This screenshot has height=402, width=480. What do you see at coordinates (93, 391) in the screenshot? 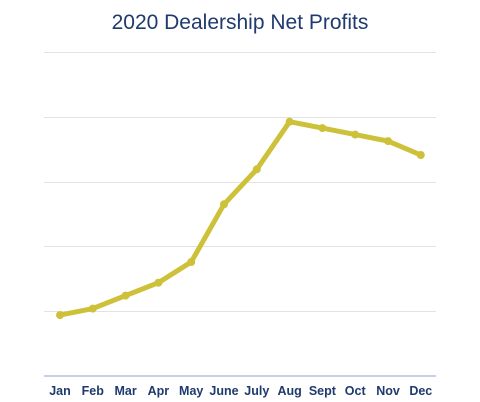
I see `x-tick-label: Feb` at bounding box center [93, 391].